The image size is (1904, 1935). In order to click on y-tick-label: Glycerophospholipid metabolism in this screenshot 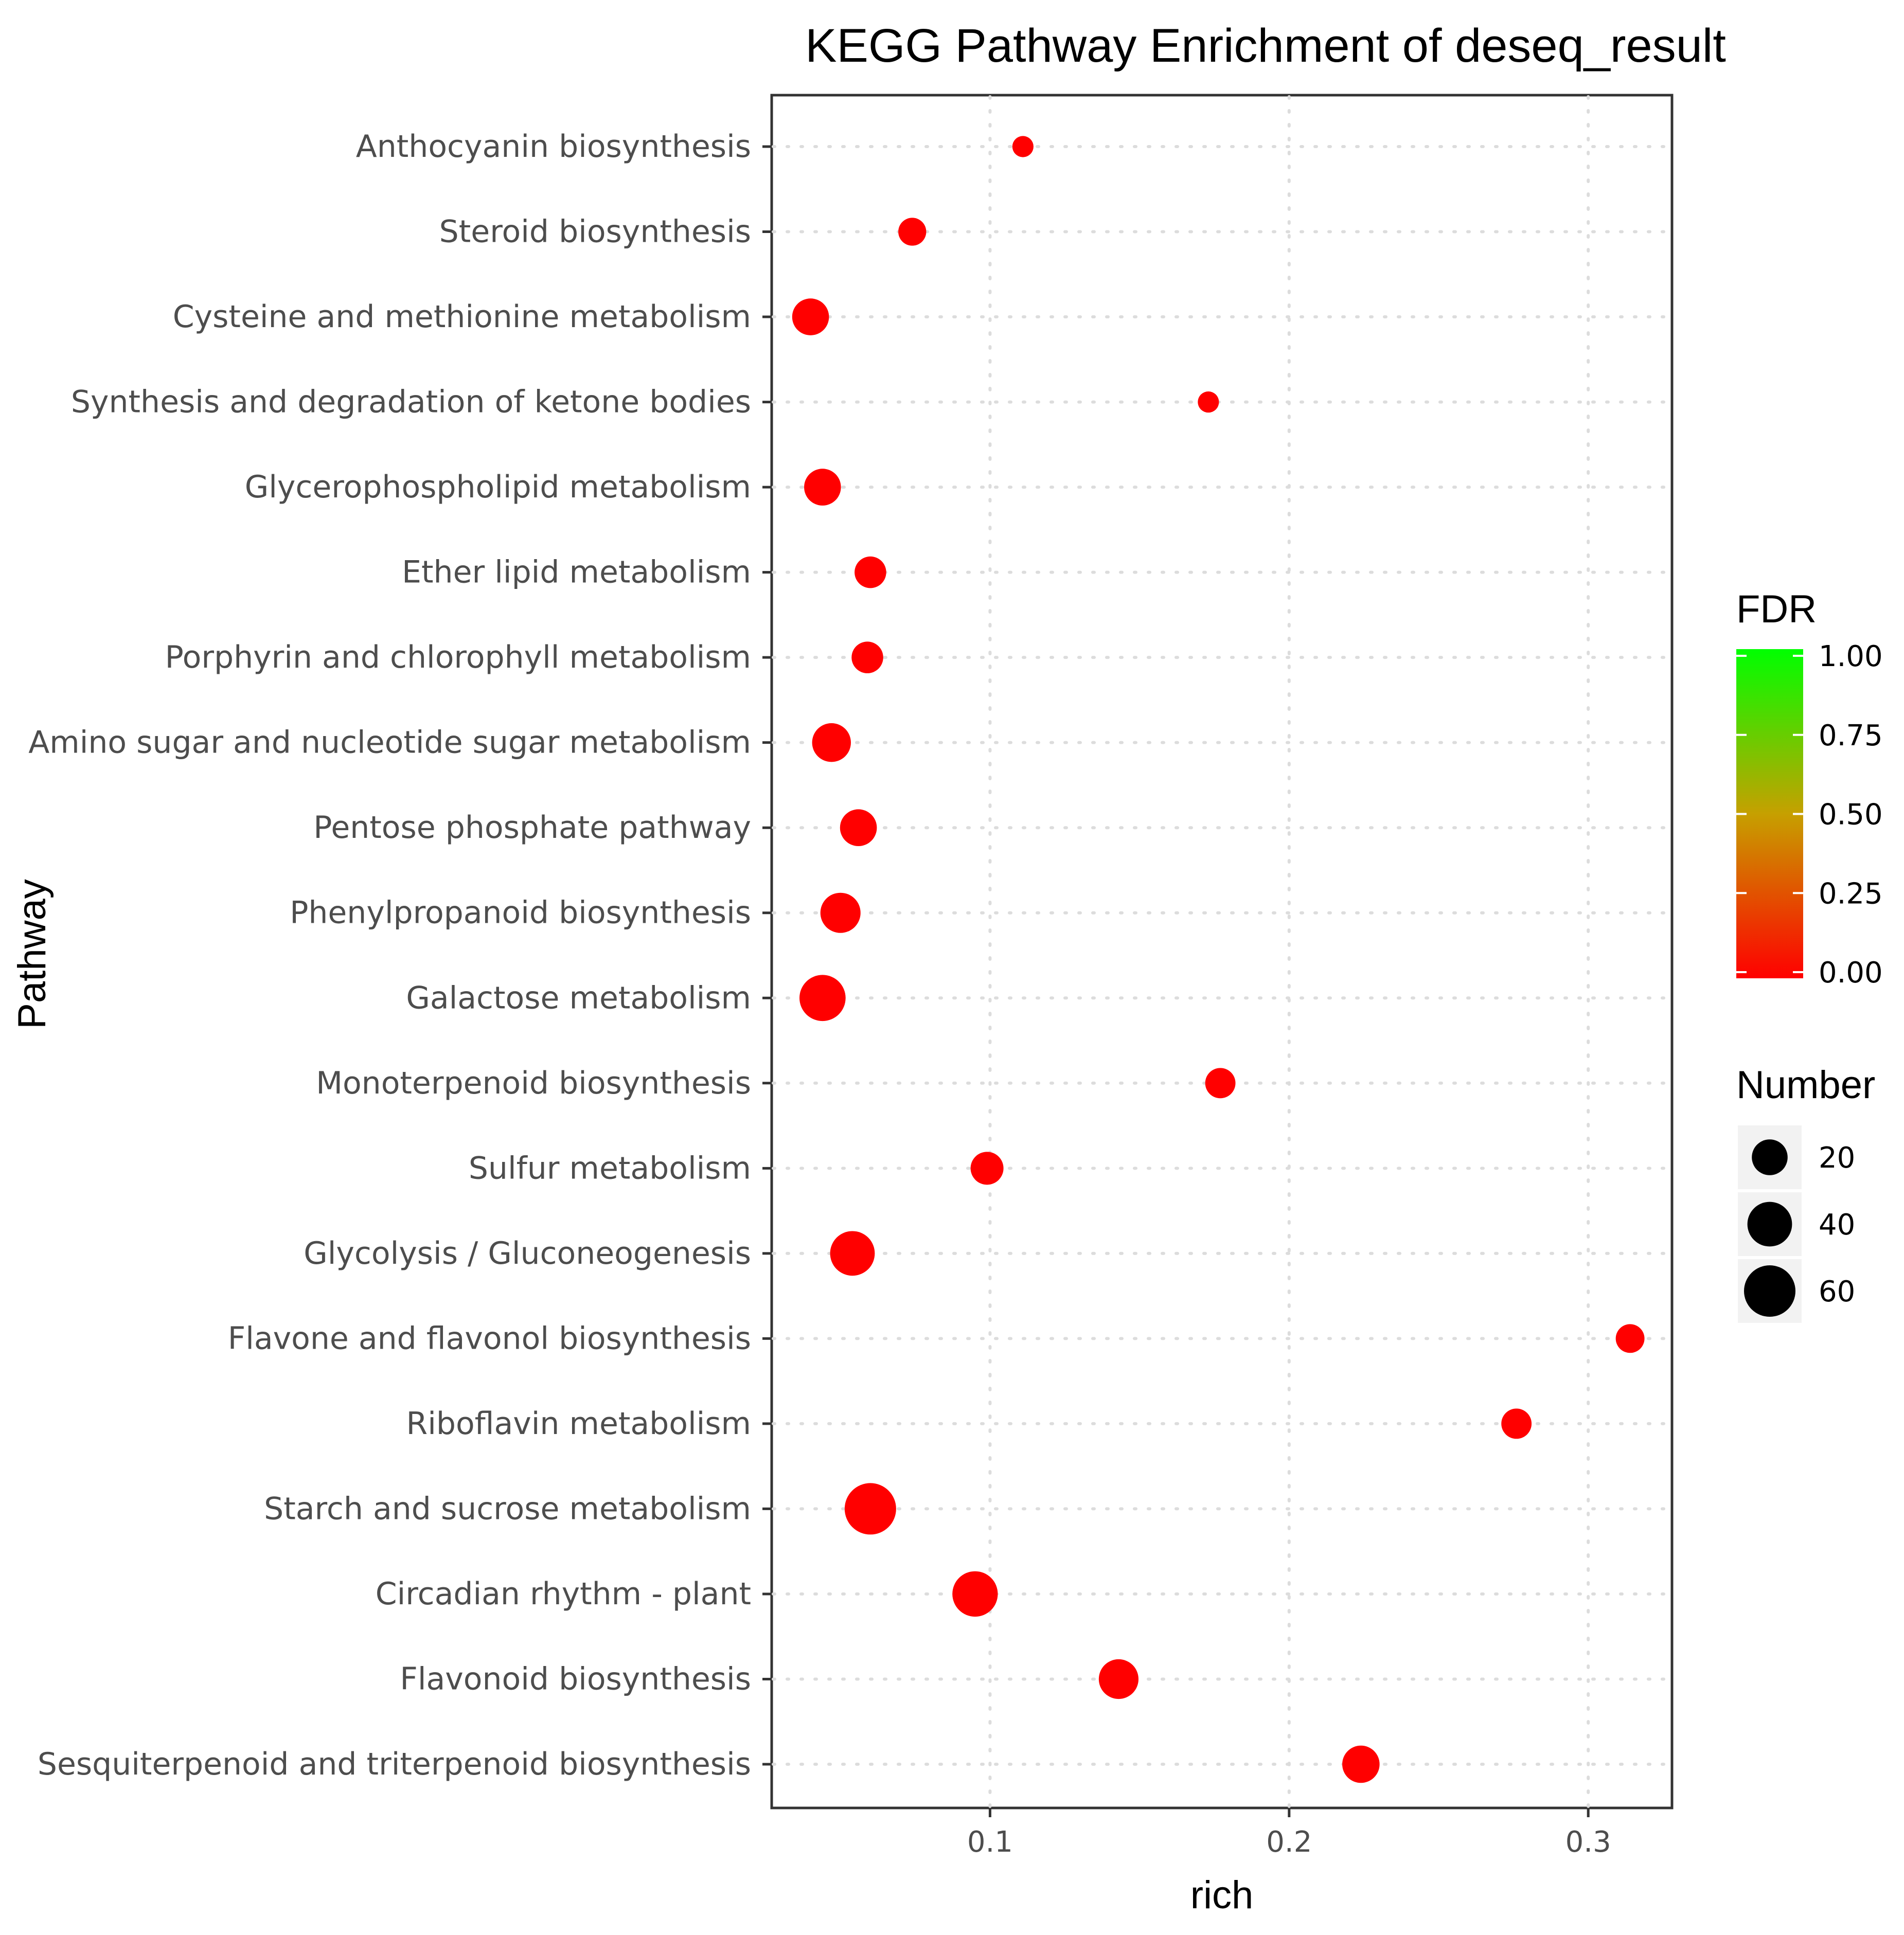, I will do `click(498, 487)`.